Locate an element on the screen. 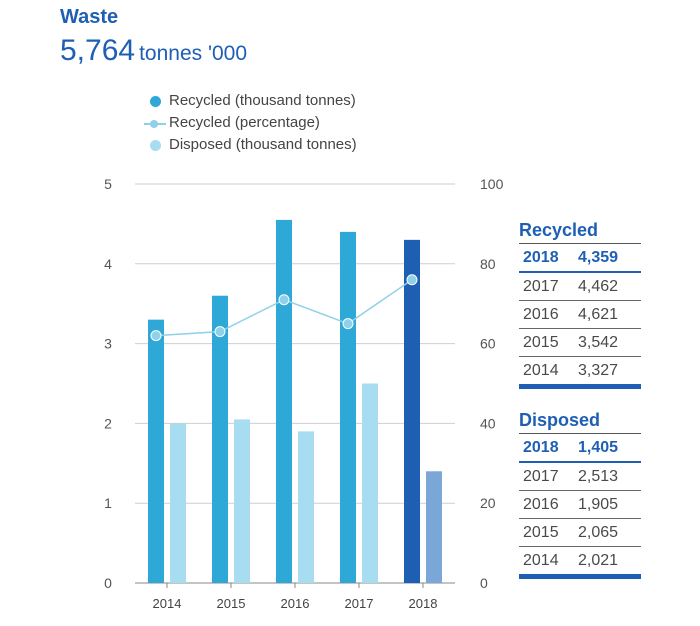 The image size is (700, 626). row-value: 1,905 is located at coordinates (598, 504).